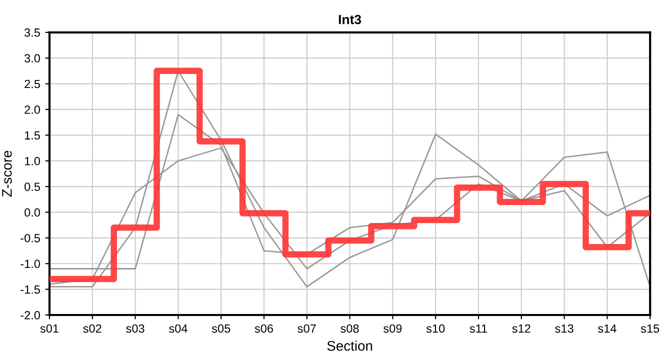 The width and height of the screenshot is (660, 360). Describe the element at coordinates (393, 328) in the screenshot. I see `x-tick-label: s09` at that location.